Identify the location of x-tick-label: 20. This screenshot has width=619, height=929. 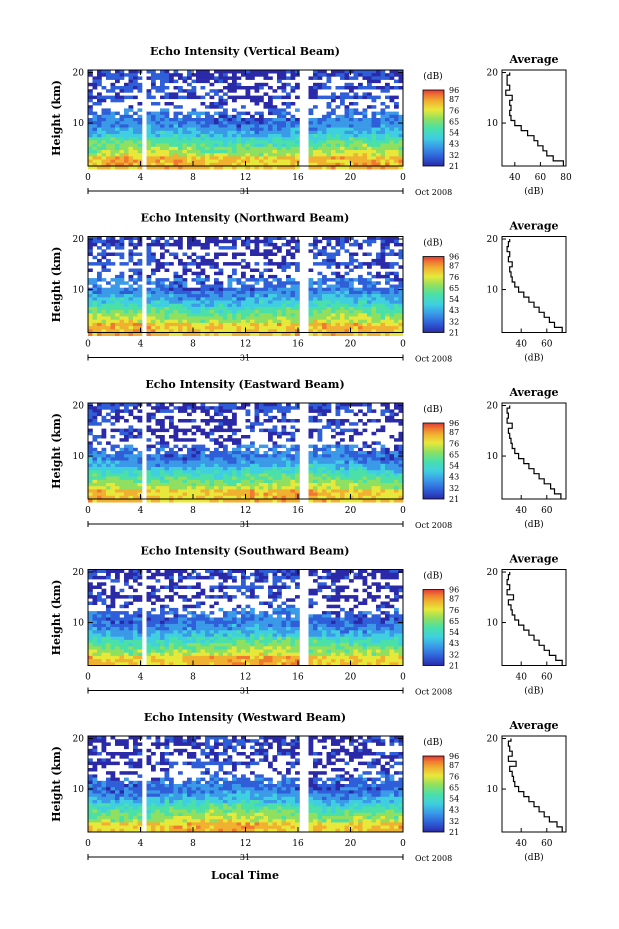
(351, 844).